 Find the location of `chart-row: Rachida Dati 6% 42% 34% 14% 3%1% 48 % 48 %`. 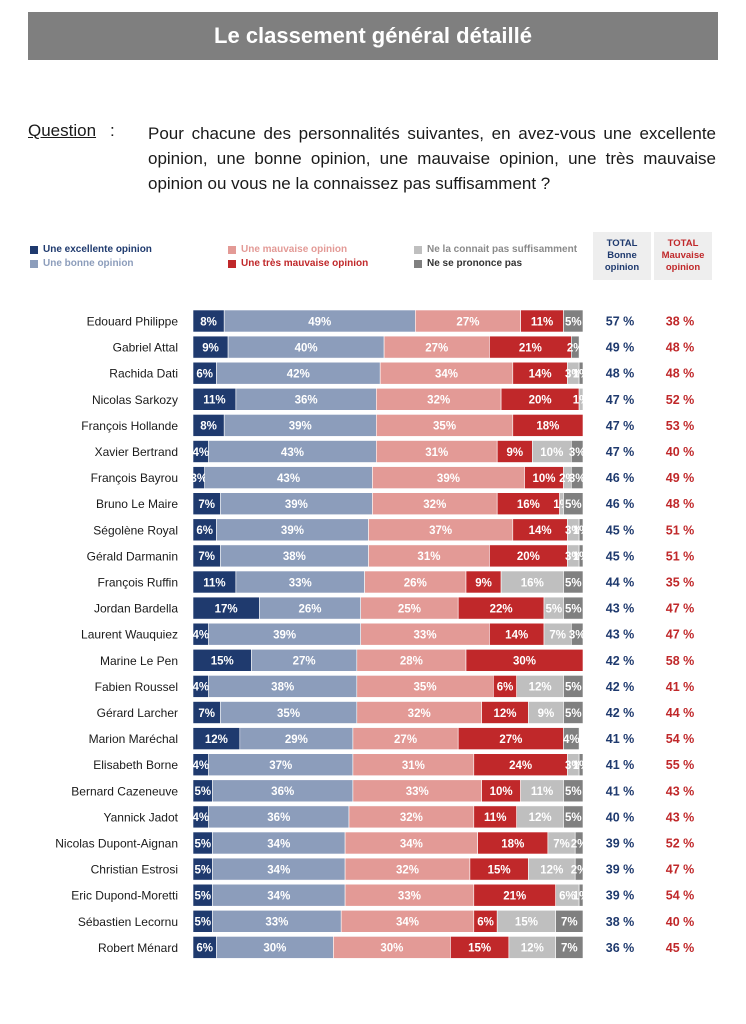

chart-row: Rachida Dati 6% 42% 34% 14% 3%1% 48 % 48 % is located at coordinates (401, 373).